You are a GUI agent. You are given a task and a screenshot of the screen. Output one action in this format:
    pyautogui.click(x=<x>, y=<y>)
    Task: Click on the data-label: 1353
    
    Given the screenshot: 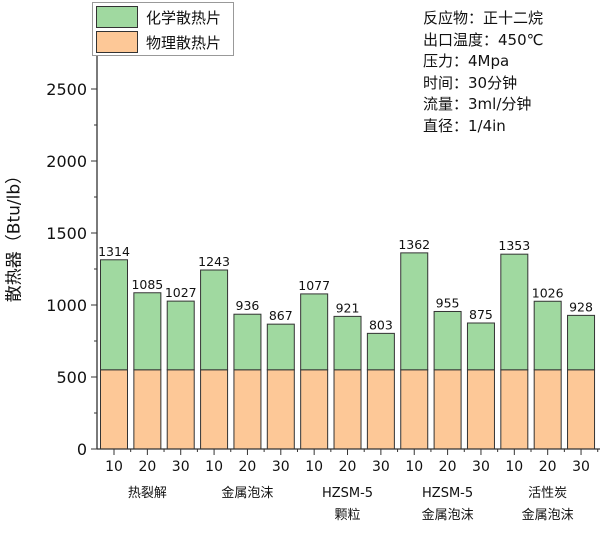 What is the action you would take?
    pyautogui.click(x=514, y=245)
    